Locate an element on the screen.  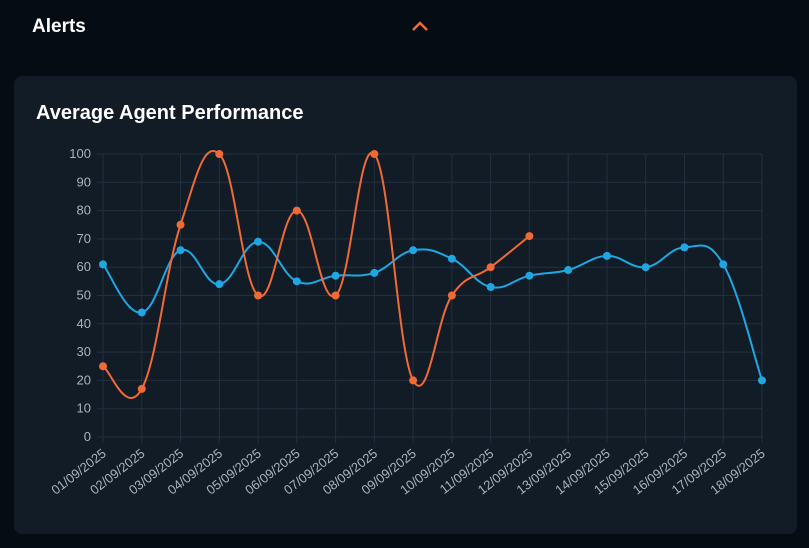
y-tick-label: 30 is located at coordinates (84, 351).